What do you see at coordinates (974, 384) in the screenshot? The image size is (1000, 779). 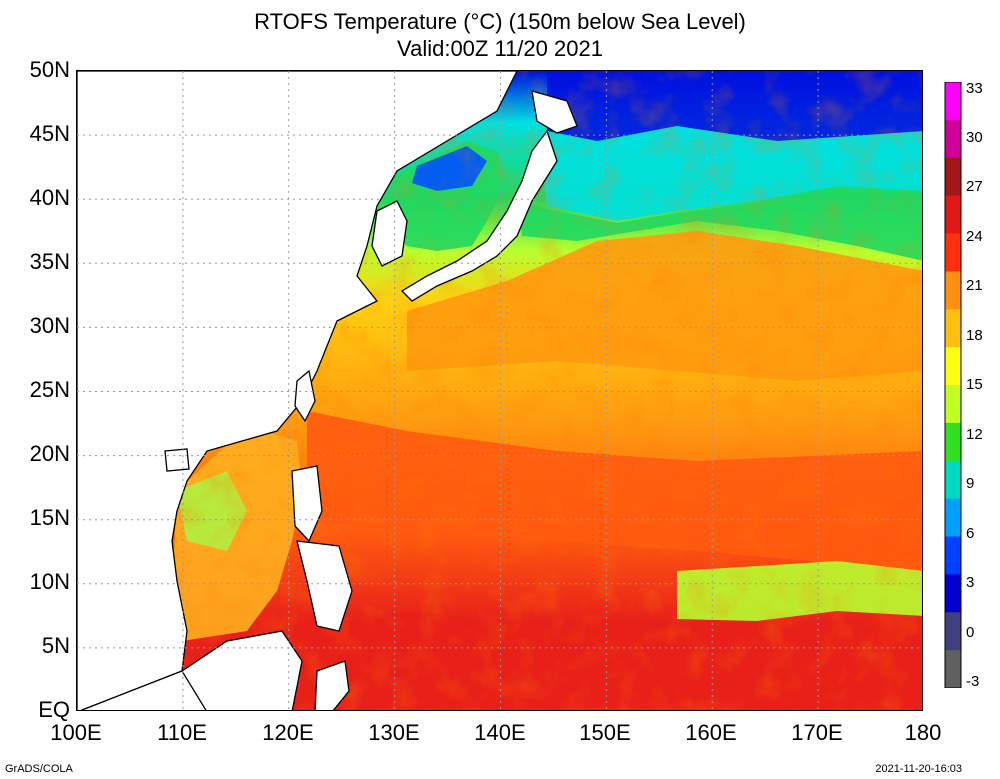 I see `colorbar-label-15: 15` at bounding box center [974, 384].